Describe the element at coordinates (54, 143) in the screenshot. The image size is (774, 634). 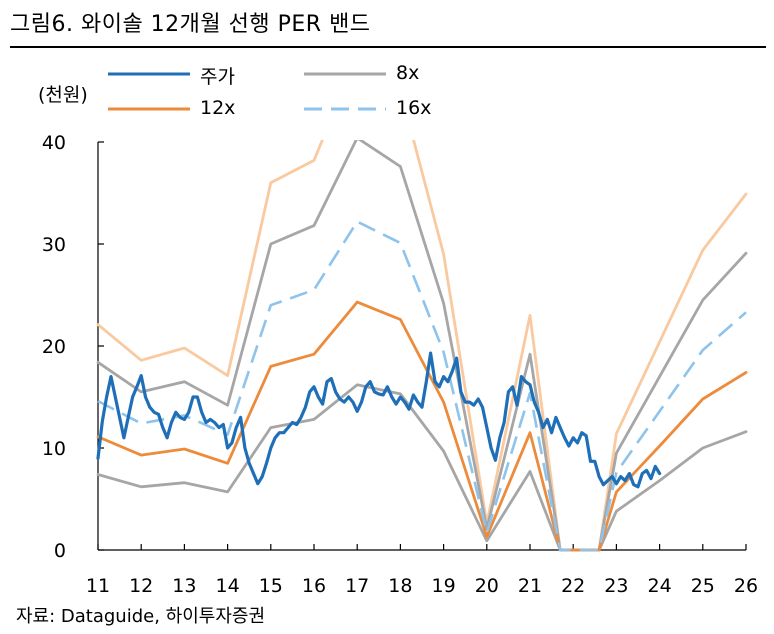
I see `y-tick-label: 40` at that location.